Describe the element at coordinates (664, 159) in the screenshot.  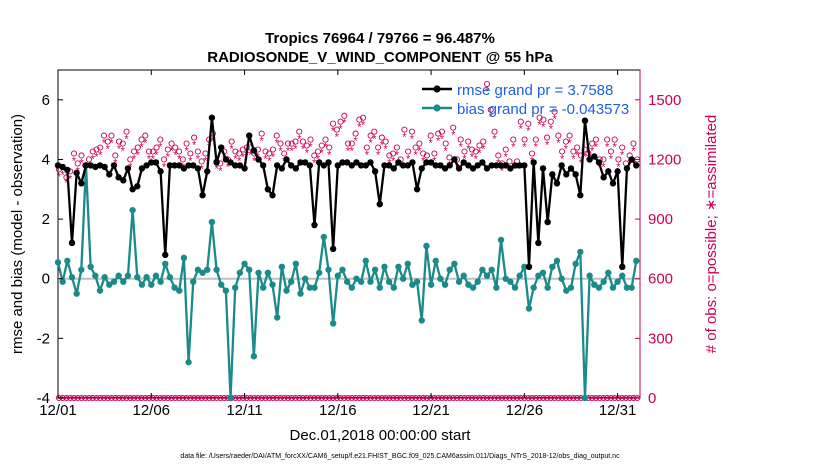
I see `y2-tick-label: 1200` at that location.